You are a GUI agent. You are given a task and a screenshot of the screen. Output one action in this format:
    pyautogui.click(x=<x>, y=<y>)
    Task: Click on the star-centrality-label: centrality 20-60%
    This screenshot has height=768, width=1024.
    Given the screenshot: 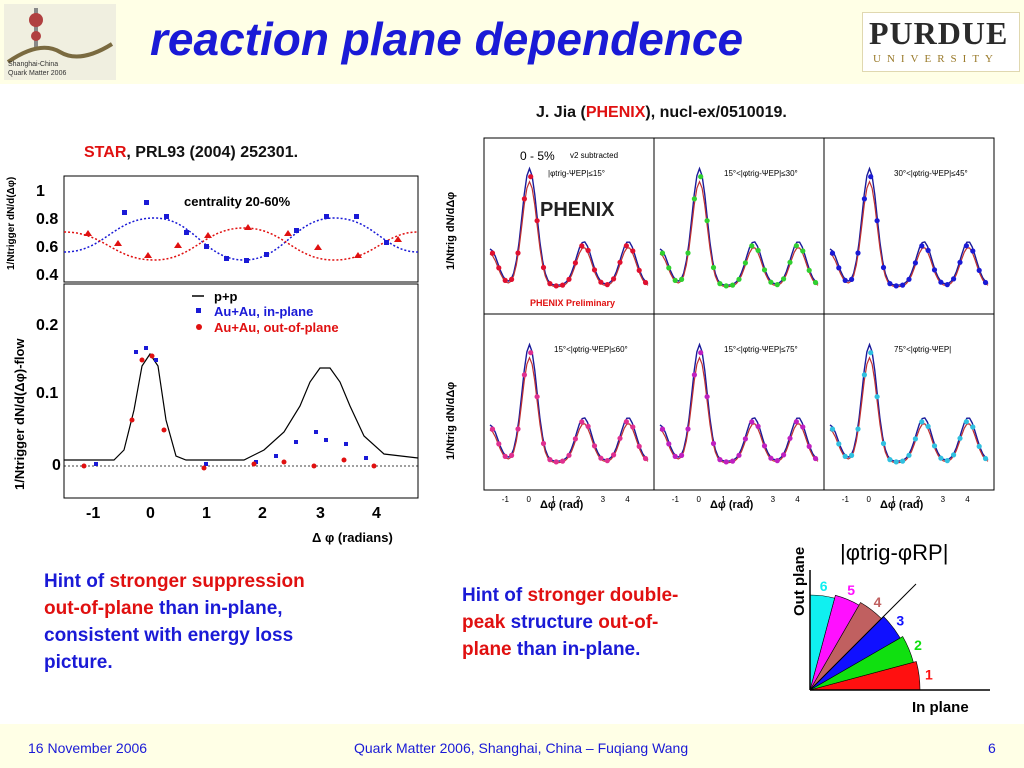 What is the action you would take?
    pyautogui.click(x=237, y=201)
    